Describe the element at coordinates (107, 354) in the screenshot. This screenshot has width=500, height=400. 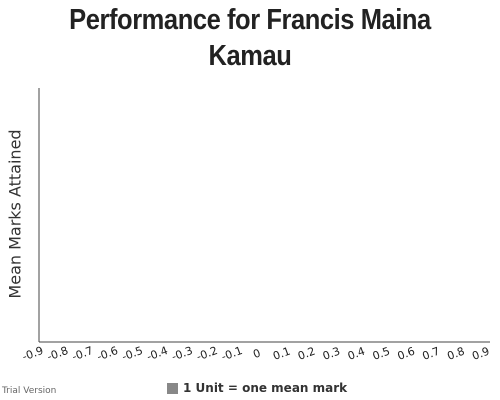
I see `x-tick-label: -0.6` at that location.